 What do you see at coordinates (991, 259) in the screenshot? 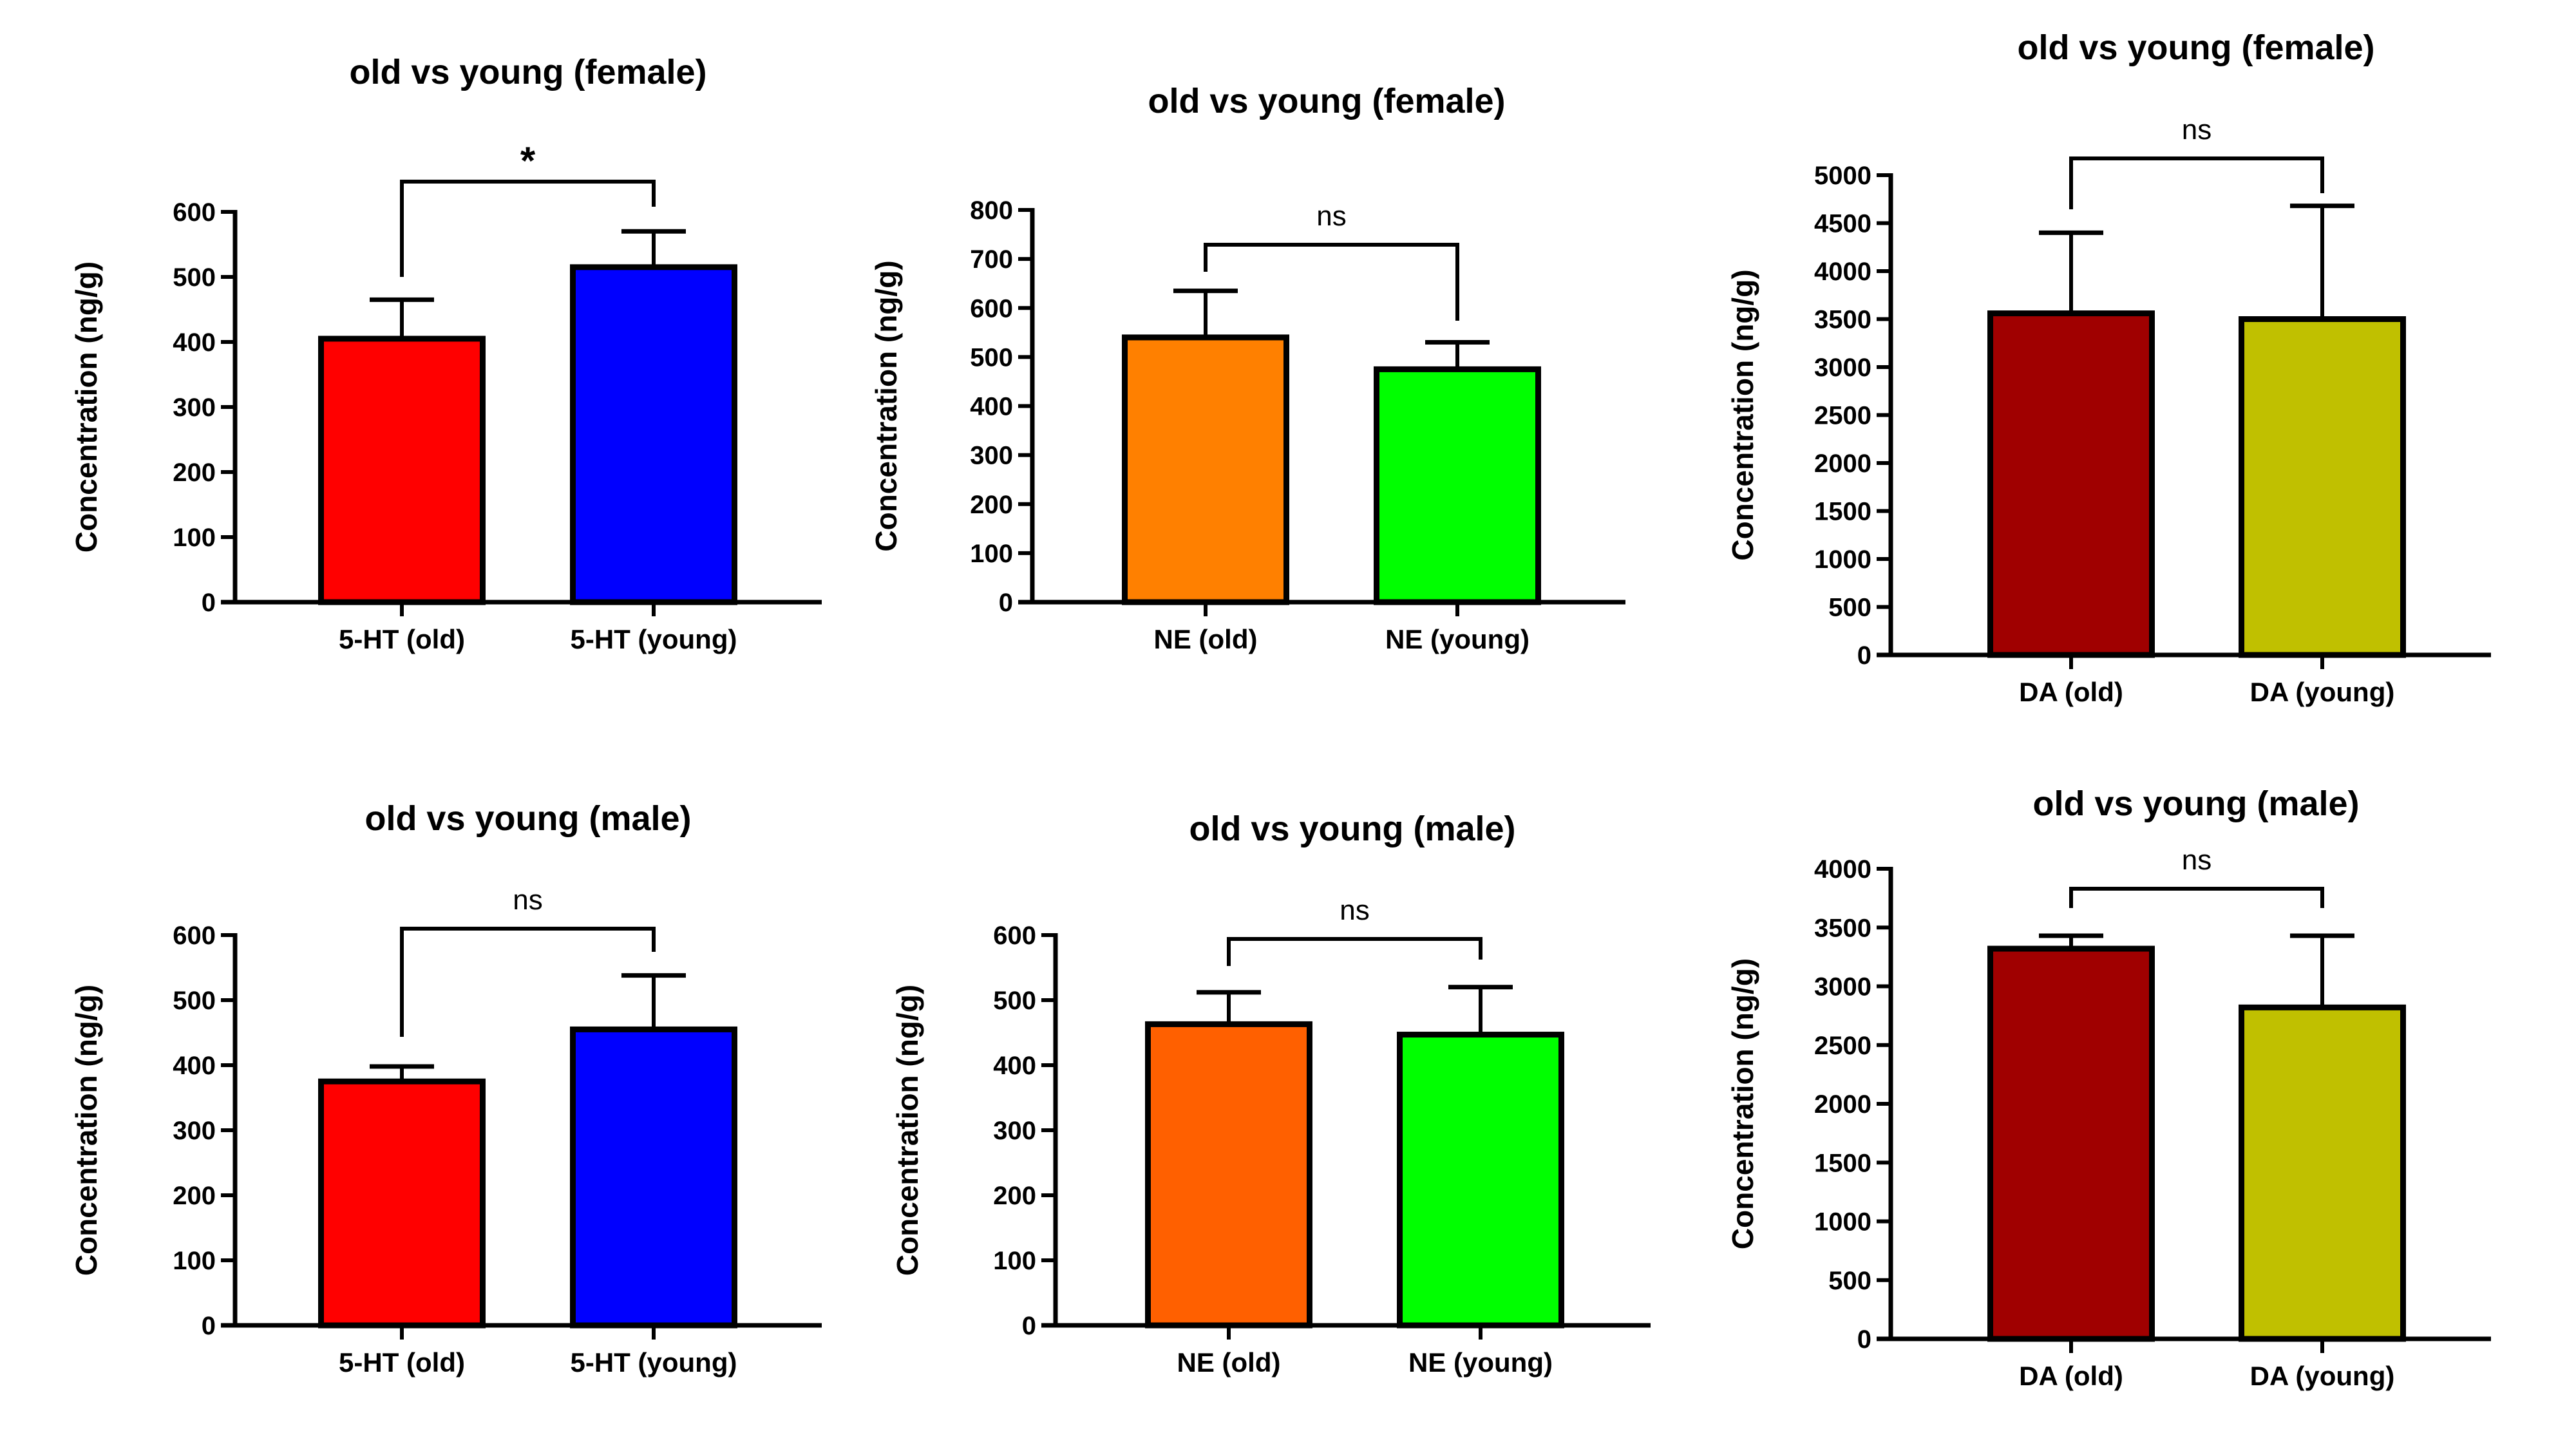
I see `y-tick-label: 700` at bounding box center [991, 259].